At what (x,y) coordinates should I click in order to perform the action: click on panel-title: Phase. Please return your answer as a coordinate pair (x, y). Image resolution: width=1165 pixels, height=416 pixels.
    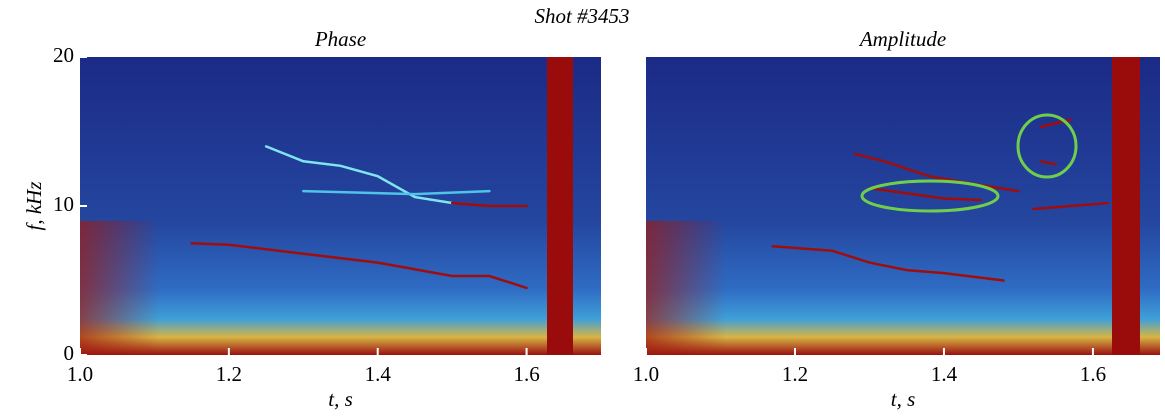
    Looking at the image, I should click on (340, 39).